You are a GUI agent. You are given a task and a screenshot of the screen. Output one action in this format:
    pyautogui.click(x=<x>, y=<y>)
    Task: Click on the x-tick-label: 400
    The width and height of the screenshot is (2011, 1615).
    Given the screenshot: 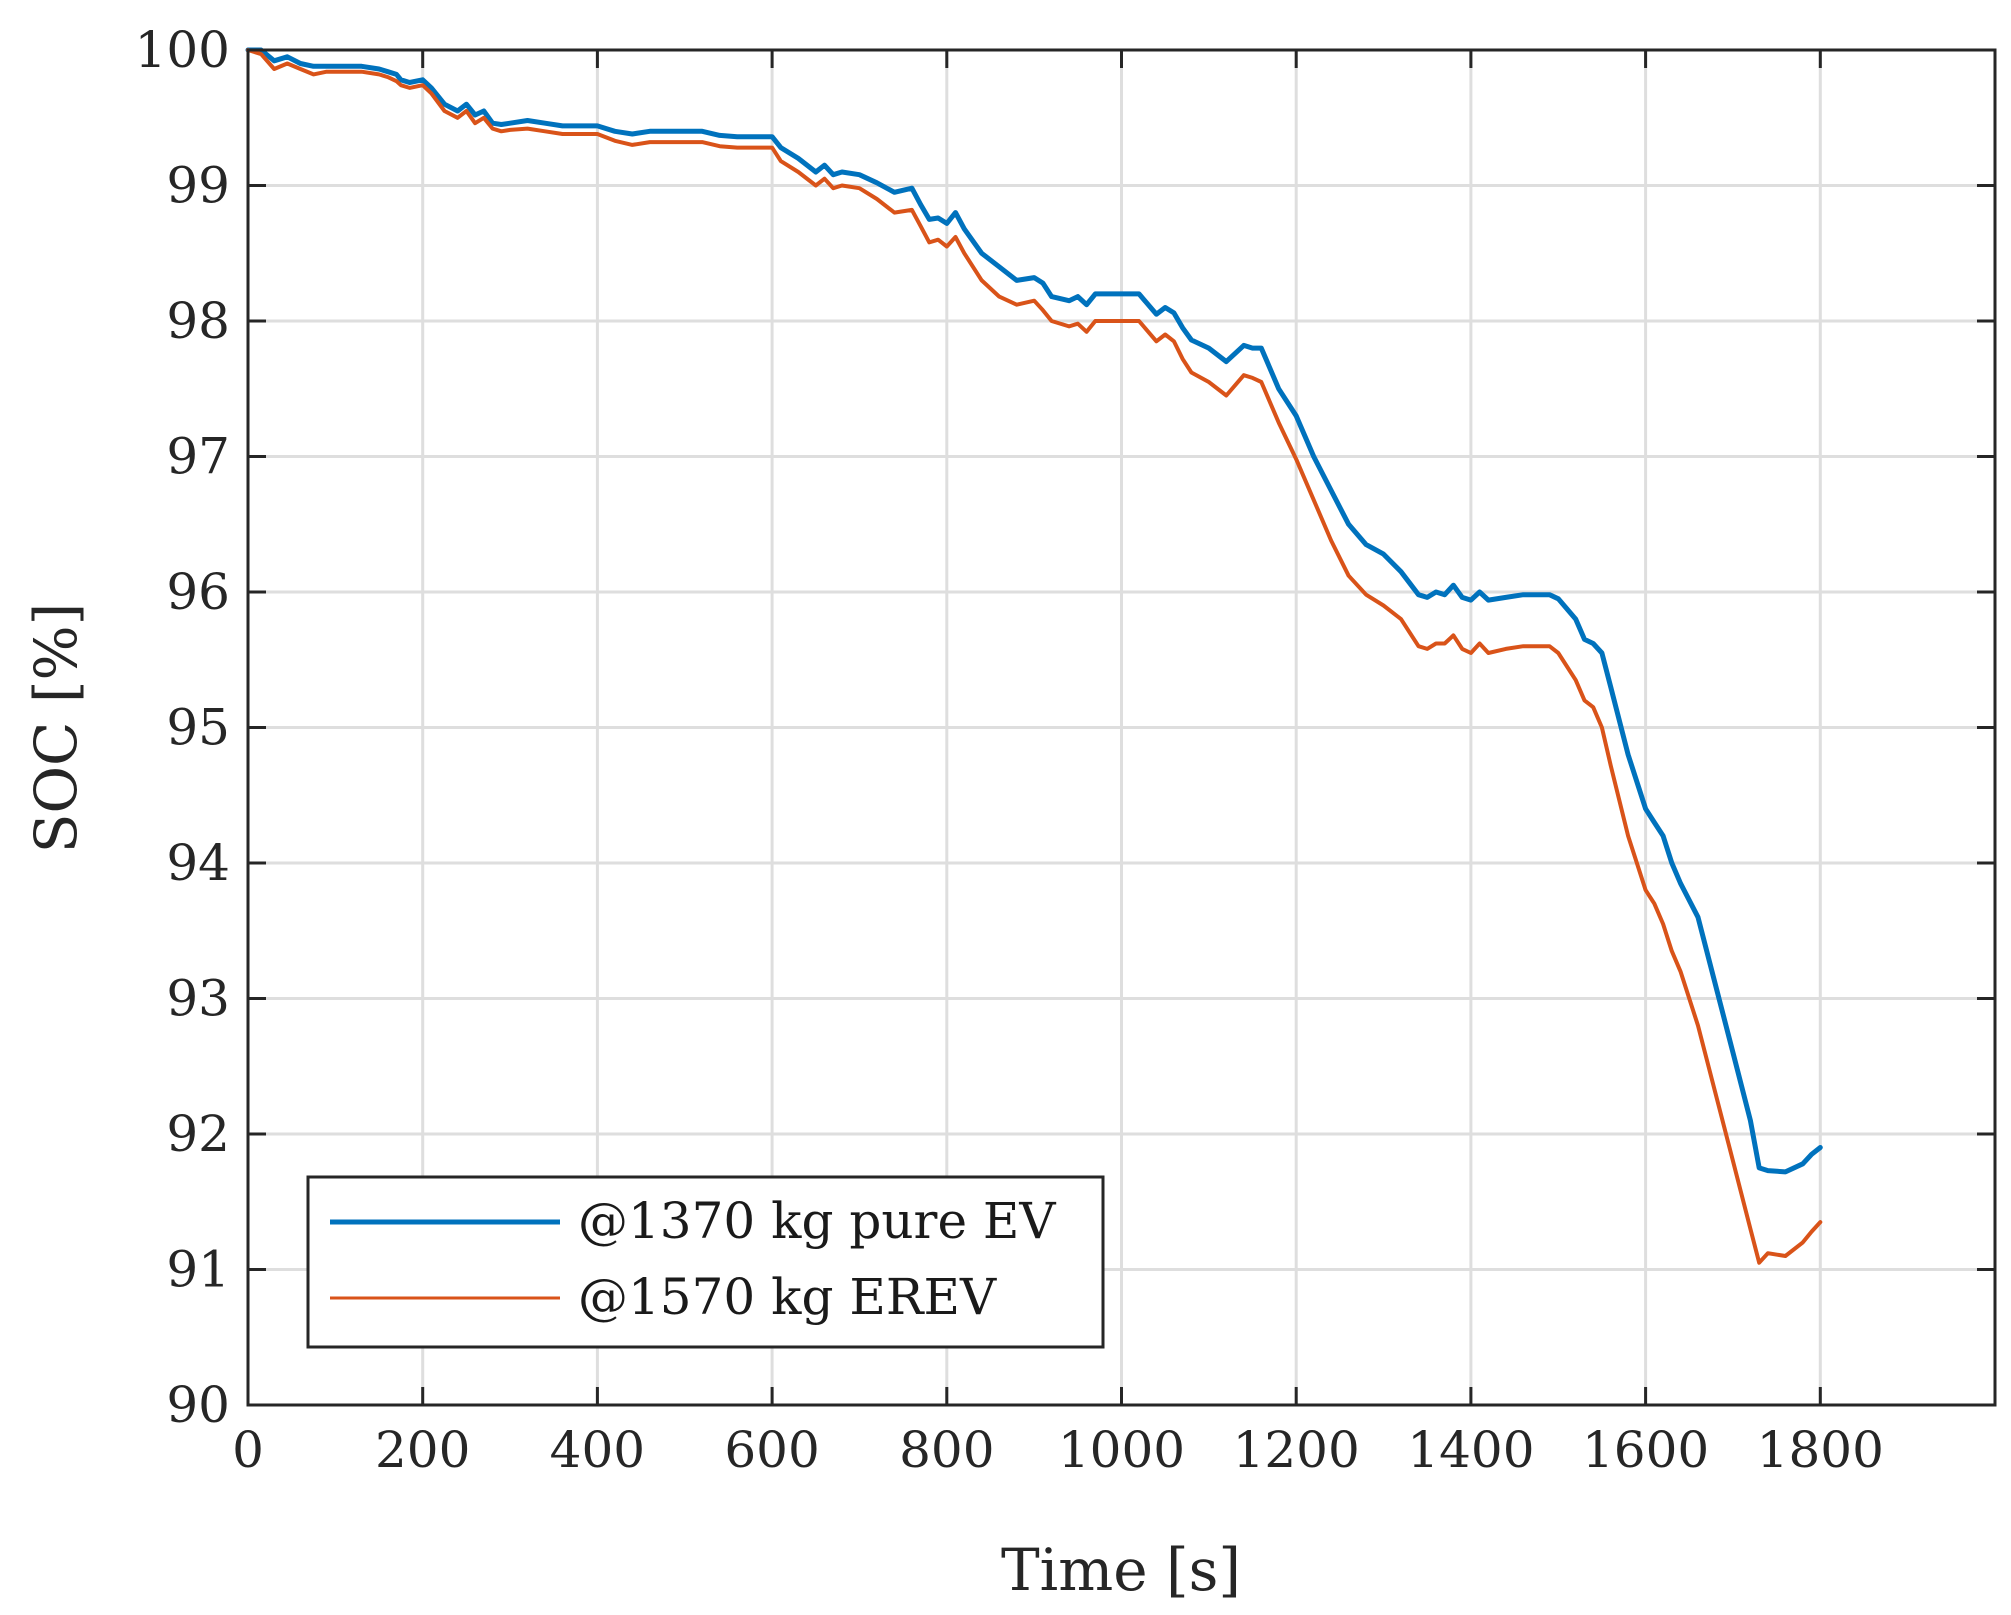 What is the action you would take?
    pyautogui.click(x=597, y=1450)
    